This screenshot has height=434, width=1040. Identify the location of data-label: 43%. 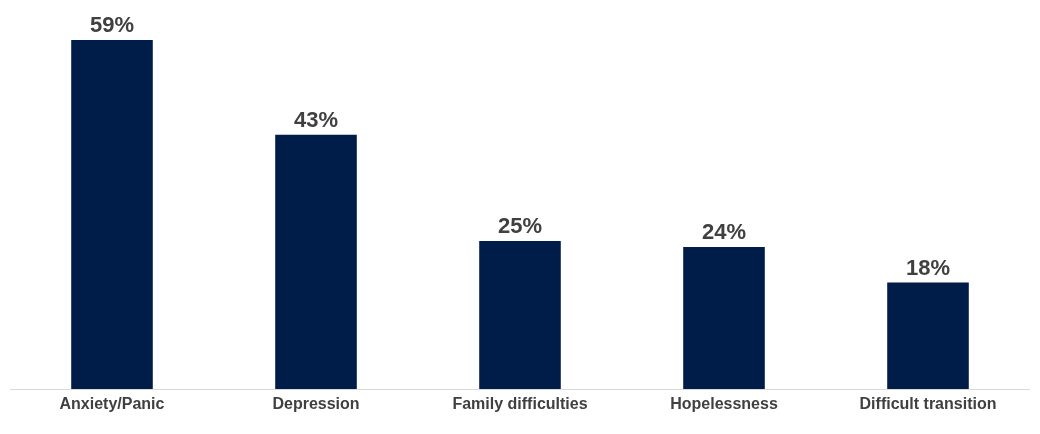
(316, 119).